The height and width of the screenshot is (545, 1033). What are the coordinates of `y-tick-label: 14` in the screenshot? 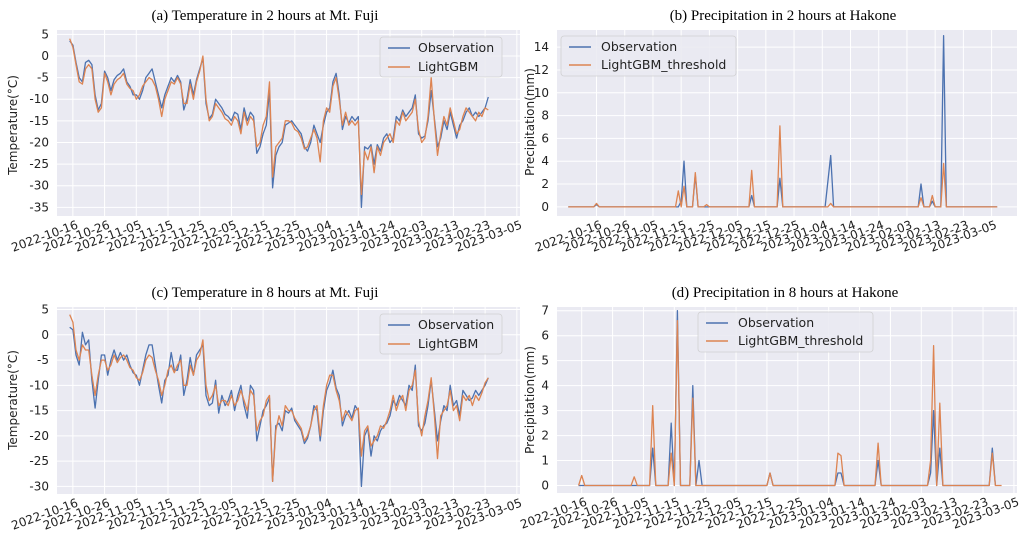 It's located at (541, 47).